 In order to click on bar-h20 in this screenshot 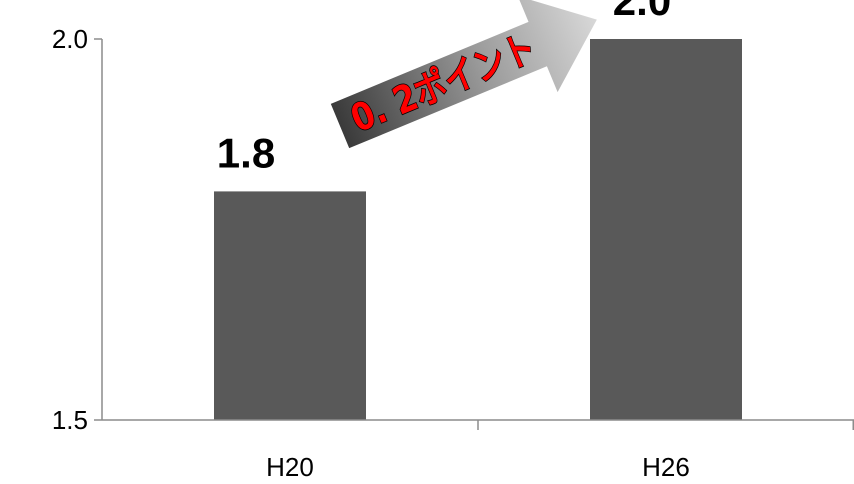, I will do `click(290, 305)`.